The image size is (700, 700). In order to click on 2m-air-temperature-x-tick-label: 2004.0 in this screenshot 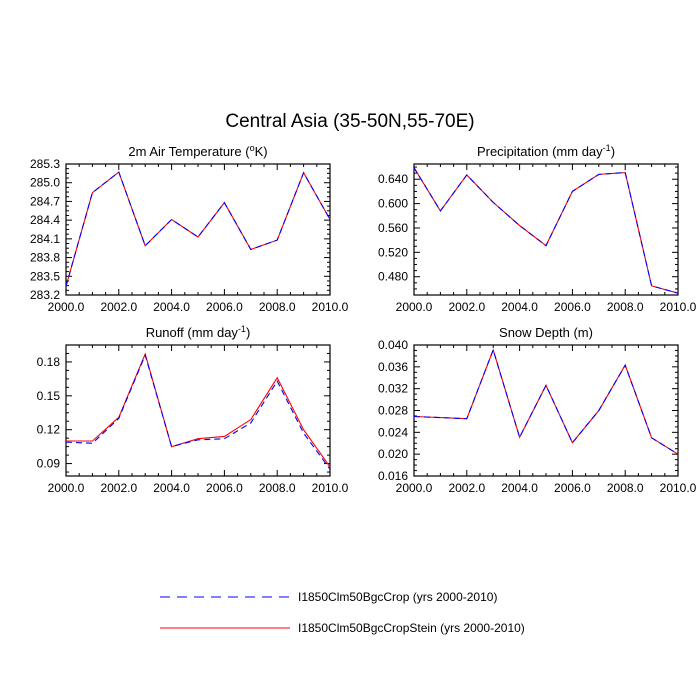, I will do `click(171, 307)`.